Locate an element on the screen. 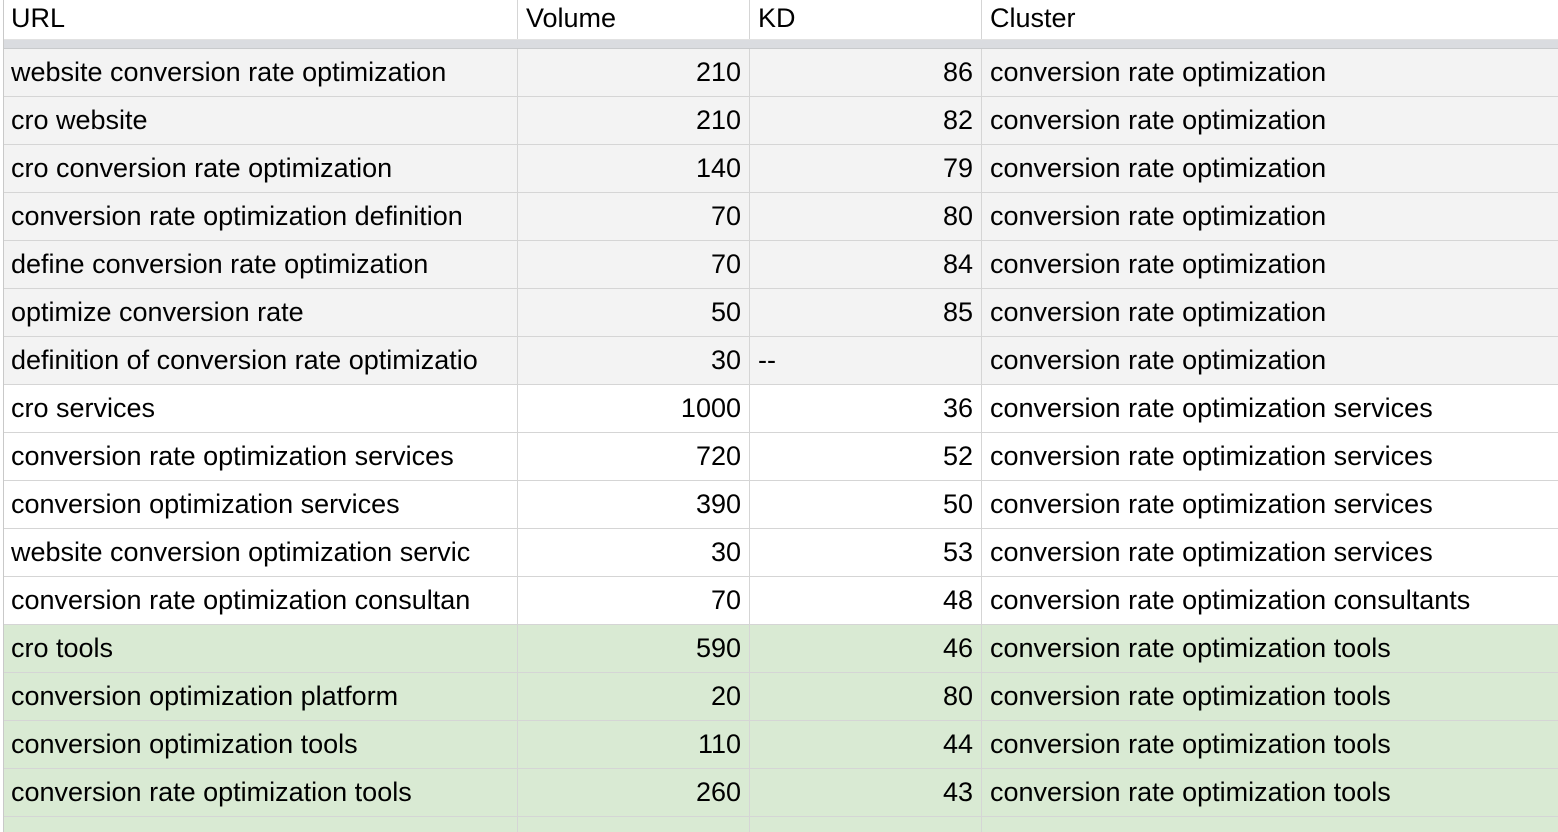 This screenshot has width=1558, height=832. column-header-kd-label: KD is located at coordinates (777, 18).